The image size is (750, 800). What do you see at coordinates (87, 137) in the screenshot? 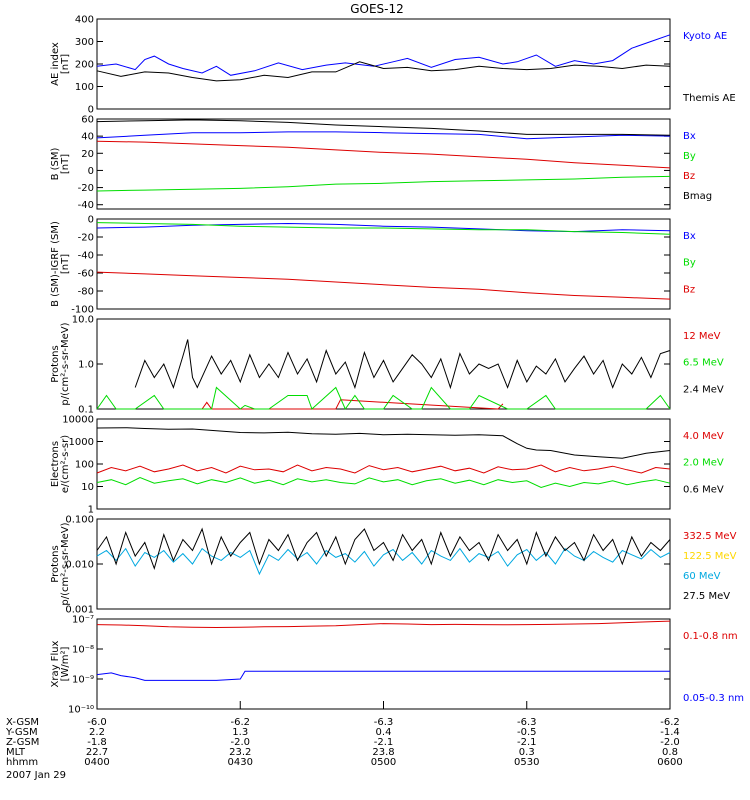
I see `y-tick-label: 40` at bounding box center [87, 137].